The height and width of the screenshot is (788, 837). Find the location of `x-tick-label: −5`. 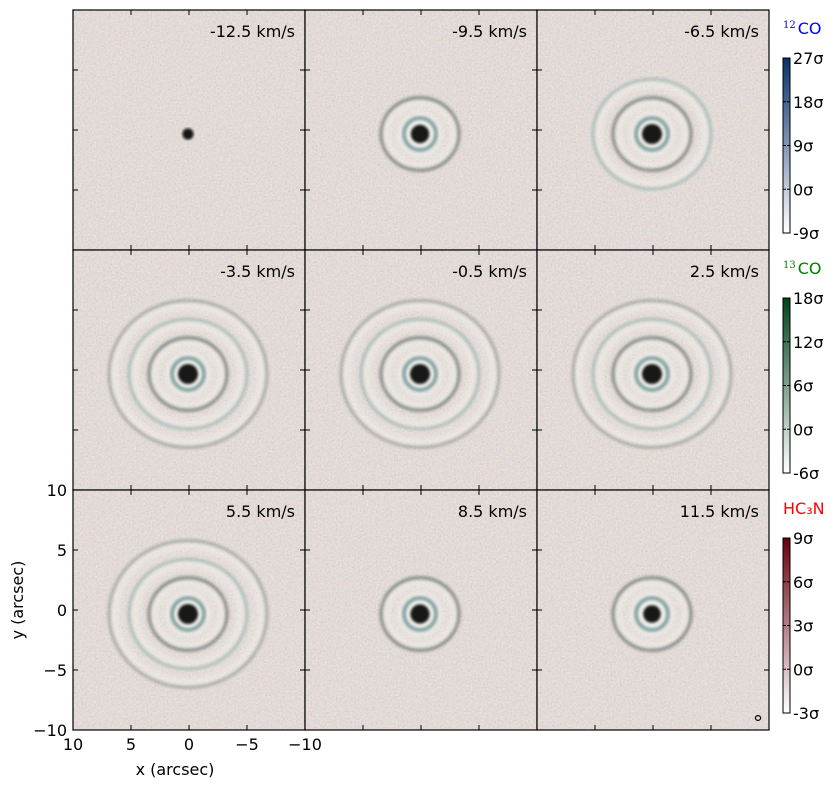

x-tick-label: −5 is located at coordinates (247, 744).